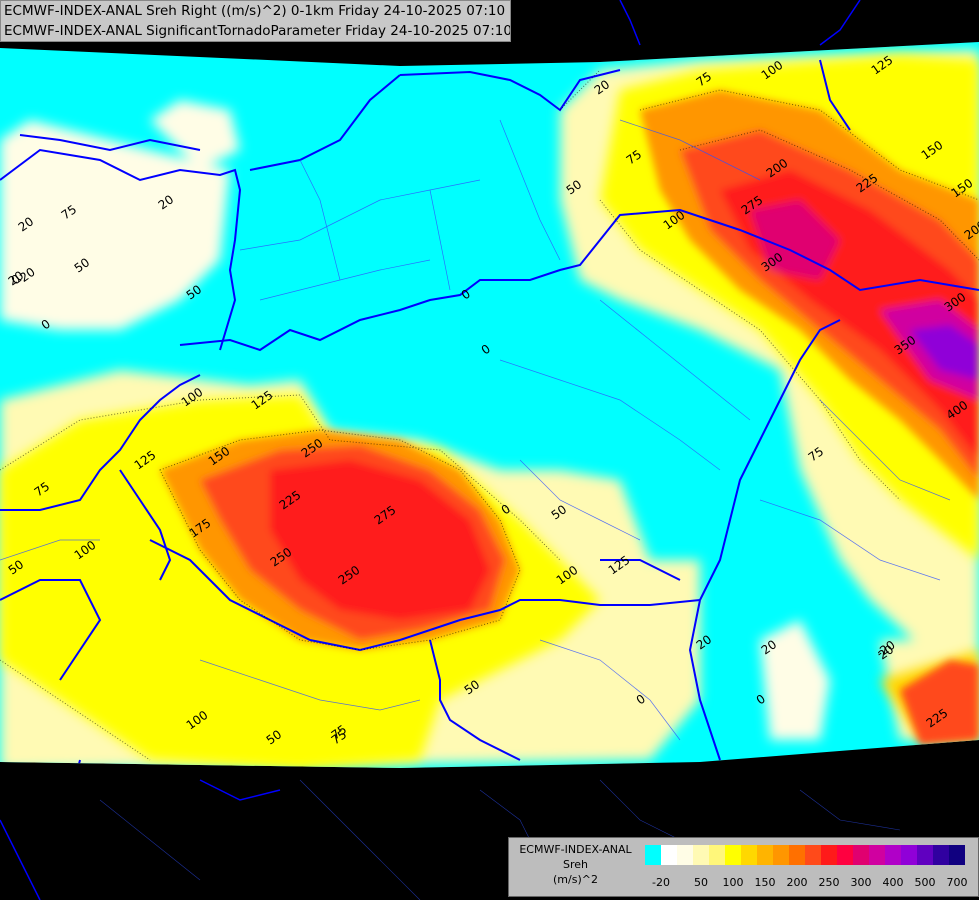  What do you see at coordinates (575, 879) in the screenshot?
I see `legend-title-line3: (m/s)^2` at bounding box center [575, 879].